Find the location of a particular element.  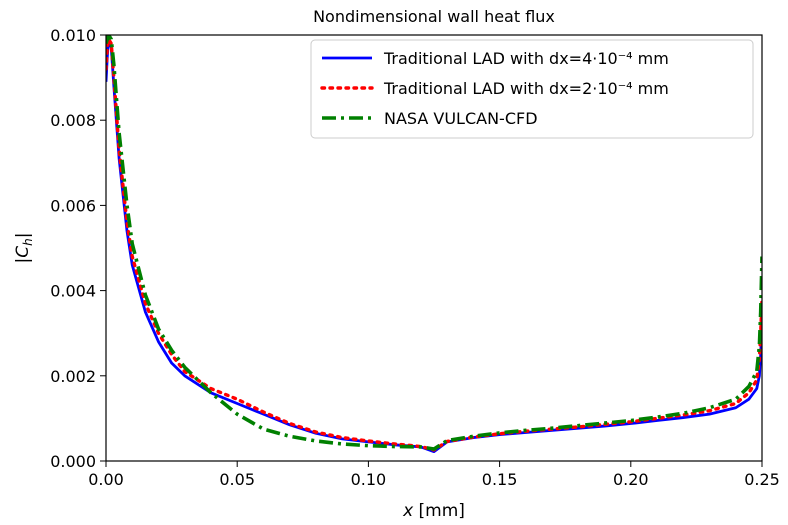

x-tick-label: 0.10 is located at coordinates (369, 479).